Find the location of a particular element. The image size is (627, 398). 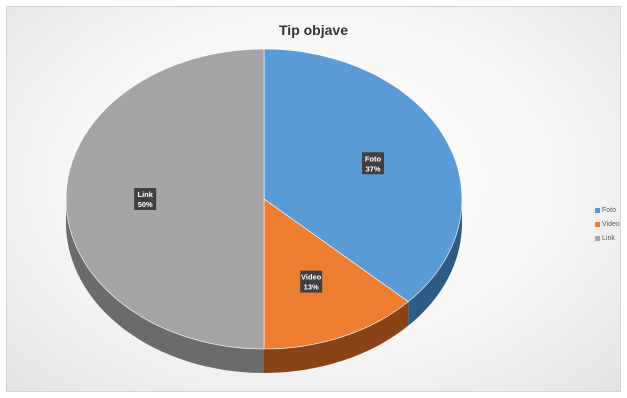

legend-label: Foto is located at coordinates (609, 210).